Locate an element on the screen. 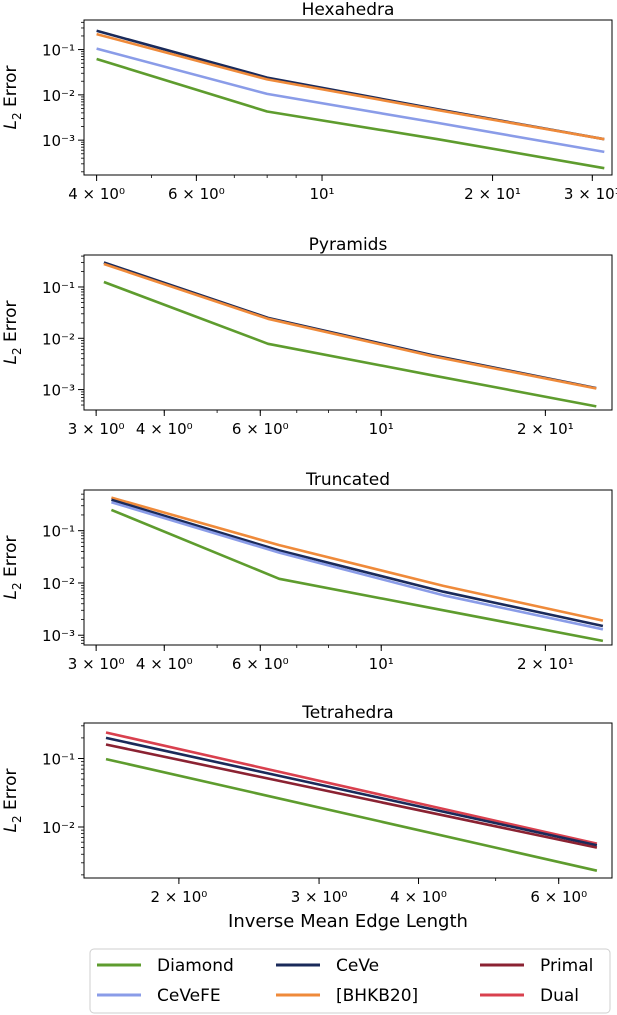  x-tick-label: 3 × 10¹ is located at coordinates (590, 194).